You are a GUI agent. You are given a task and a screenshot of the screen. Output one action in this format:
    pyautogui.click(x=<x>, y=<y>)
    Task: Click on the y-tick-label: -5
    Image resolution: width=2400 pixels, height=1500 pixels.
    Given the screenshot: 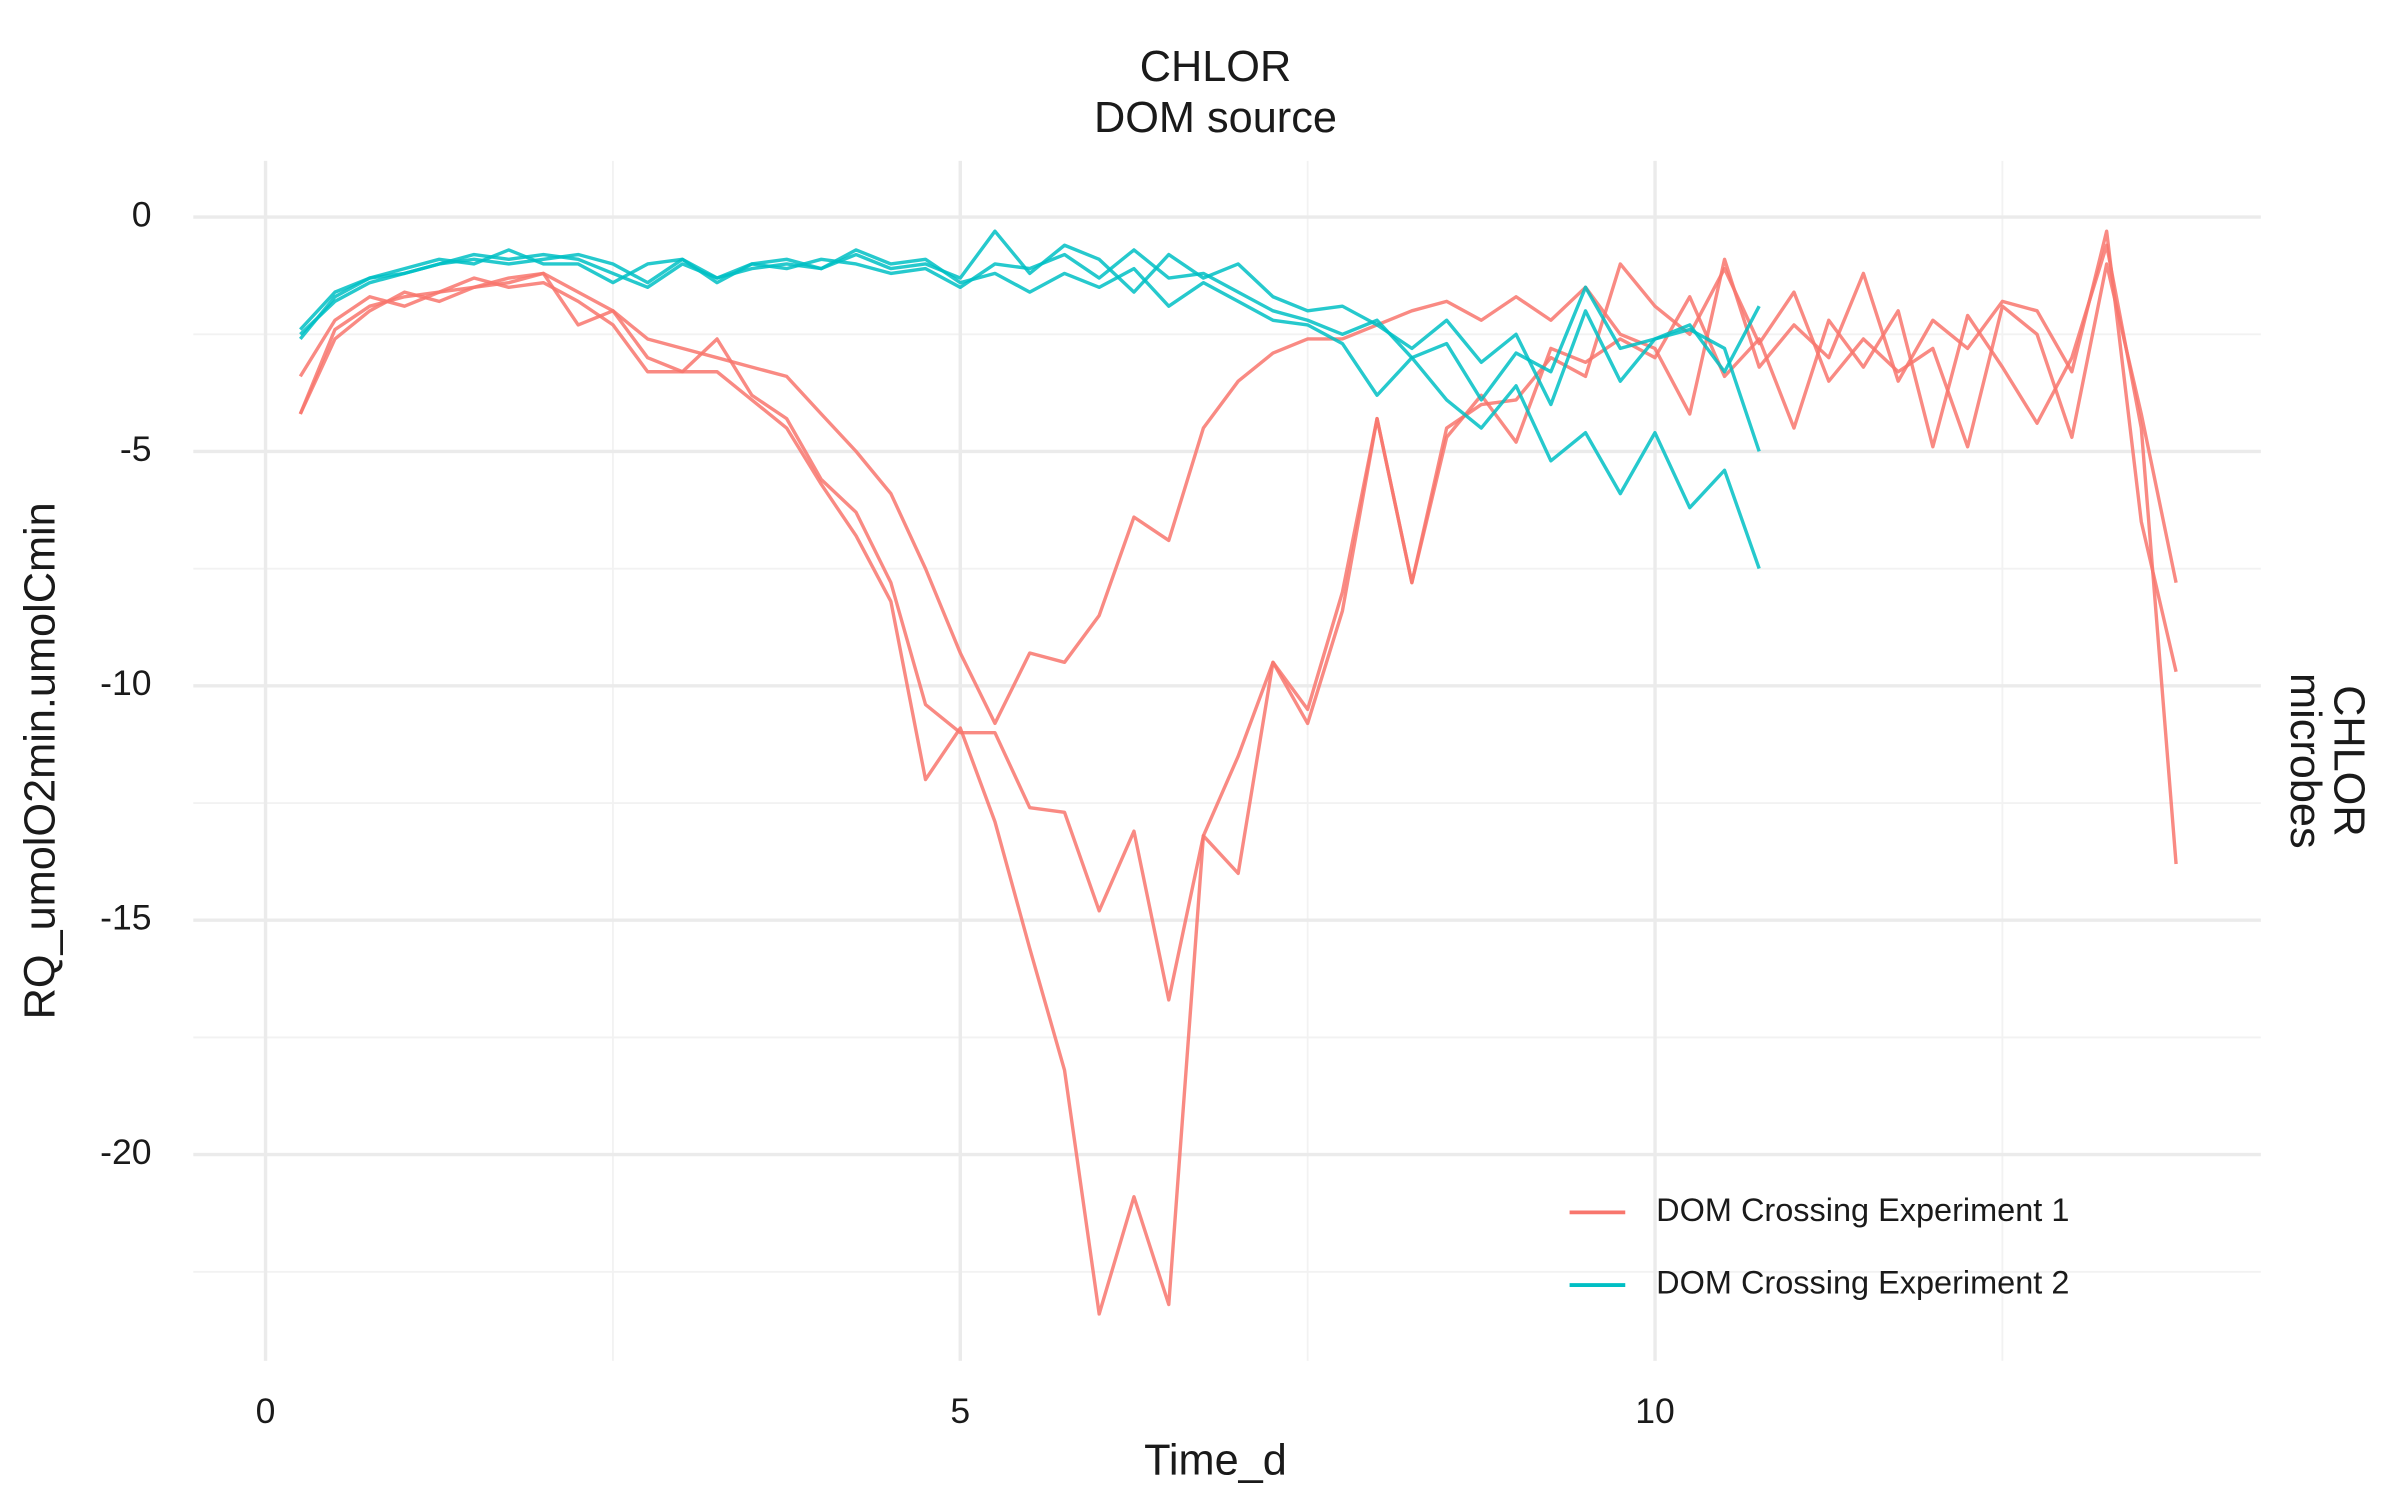 What is the action you would take?
    pyautogui.click(x=136, y=449)
    